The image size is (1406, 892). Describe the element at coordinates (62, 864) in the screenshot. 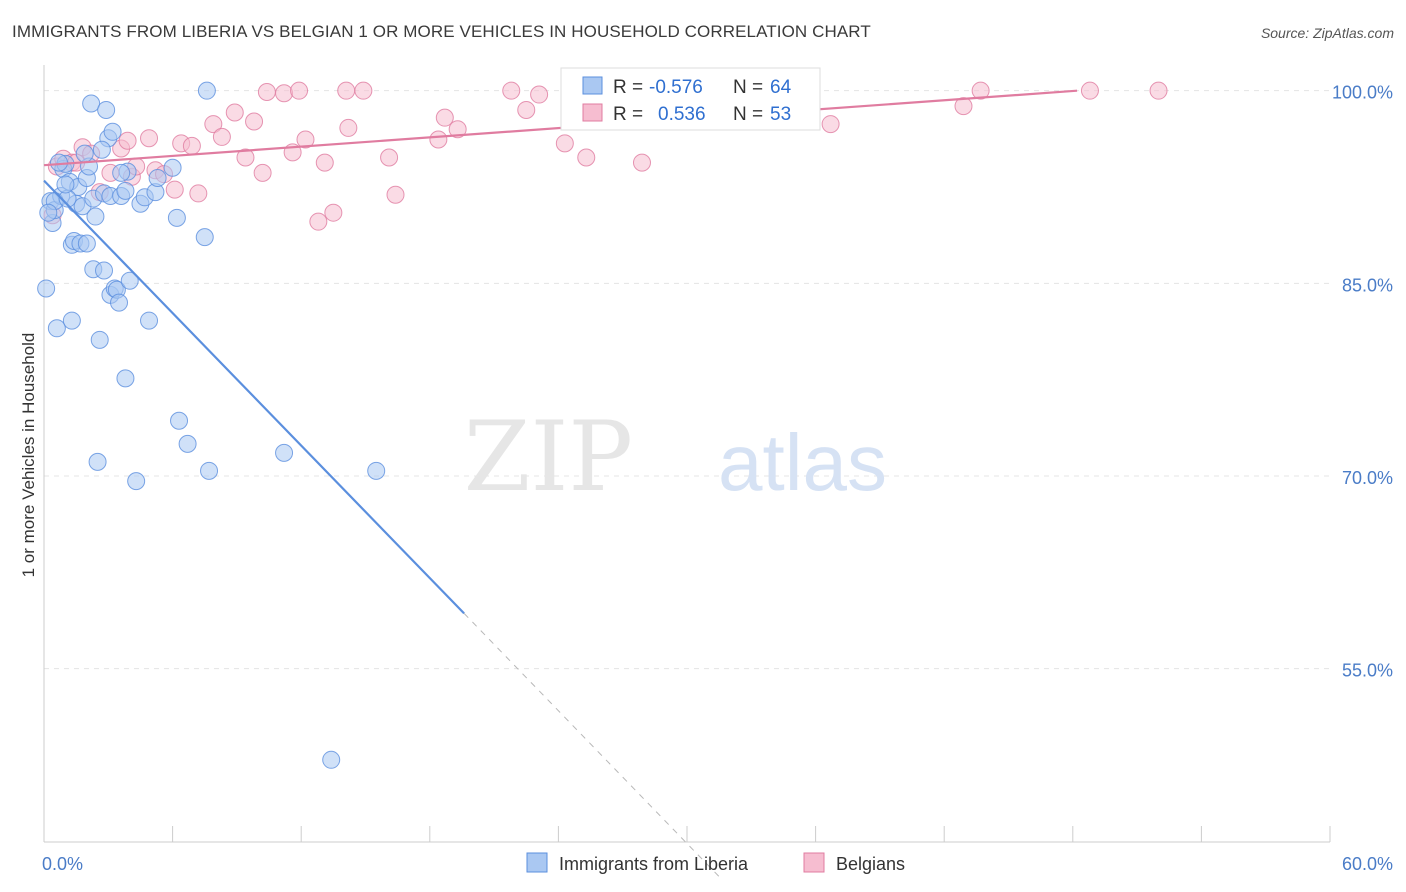

I see `x-tick-label-0: 0.0%` at that location.